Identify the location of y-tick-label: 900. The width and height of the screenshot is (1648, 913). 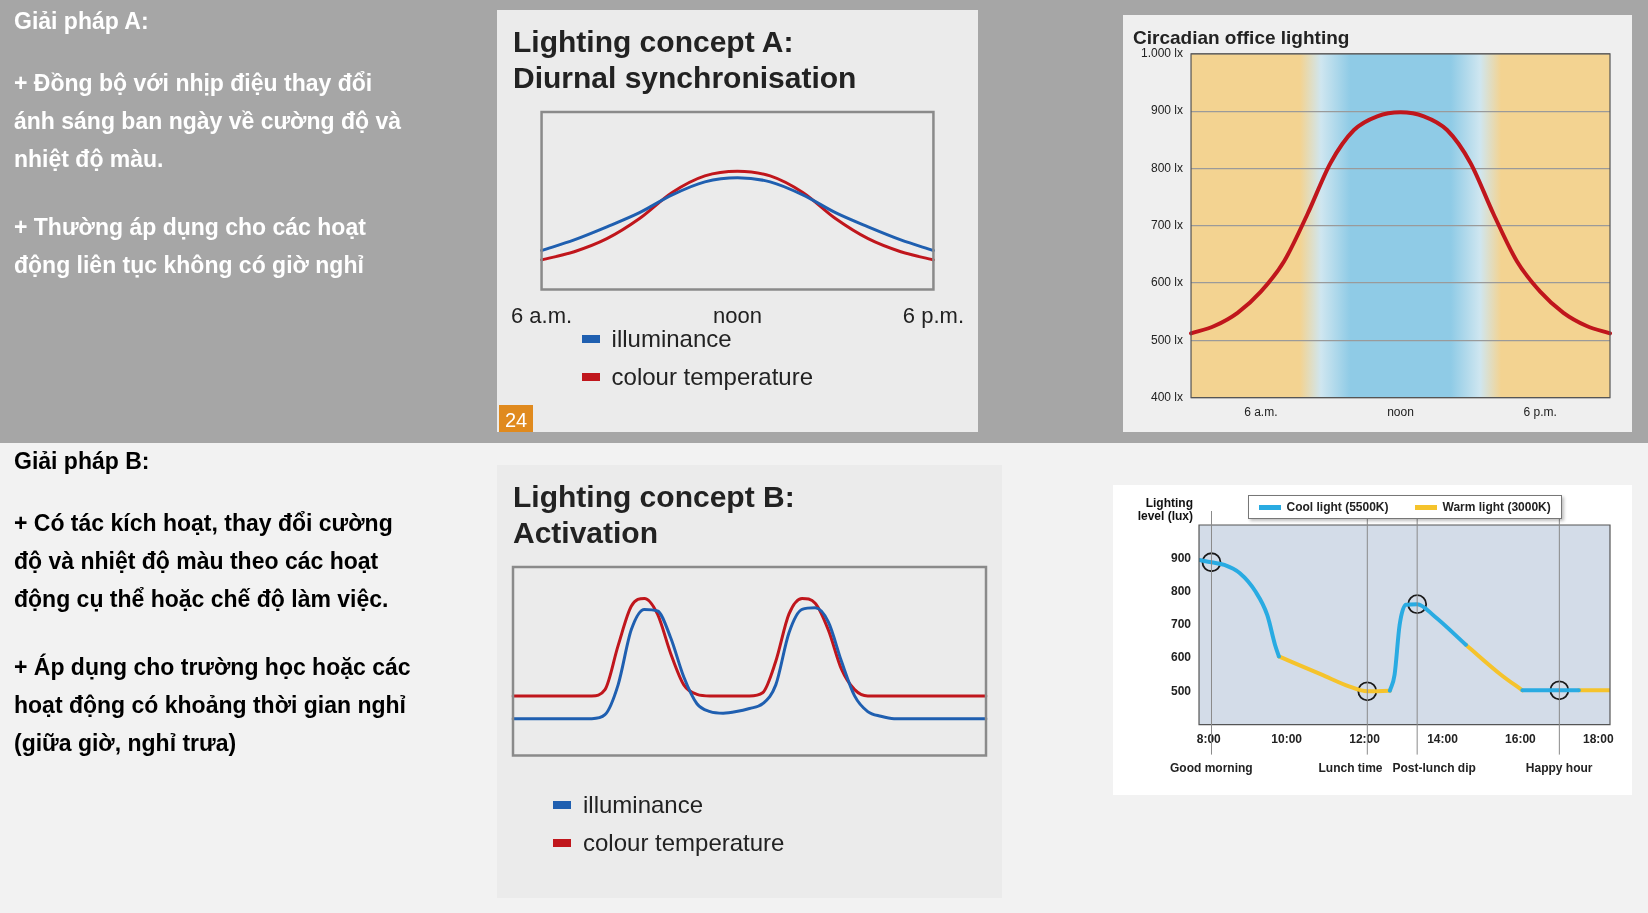
(1181, 557).